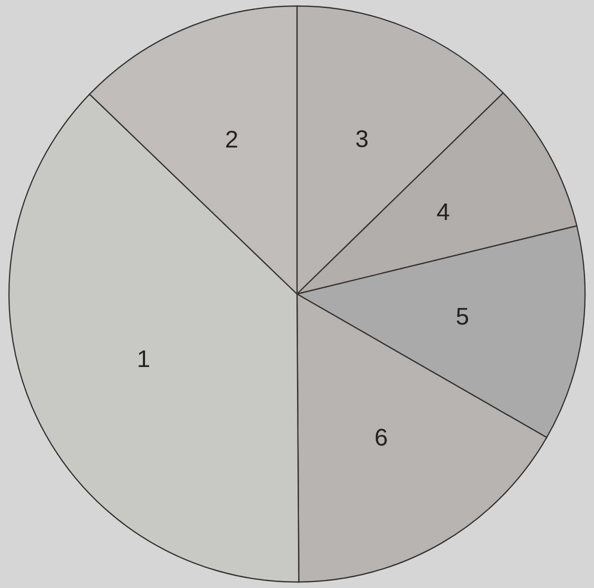 Image resolution: width=594 pixels, height=588 pixels. I want to click on slice-label: 1, so click(143, 359).